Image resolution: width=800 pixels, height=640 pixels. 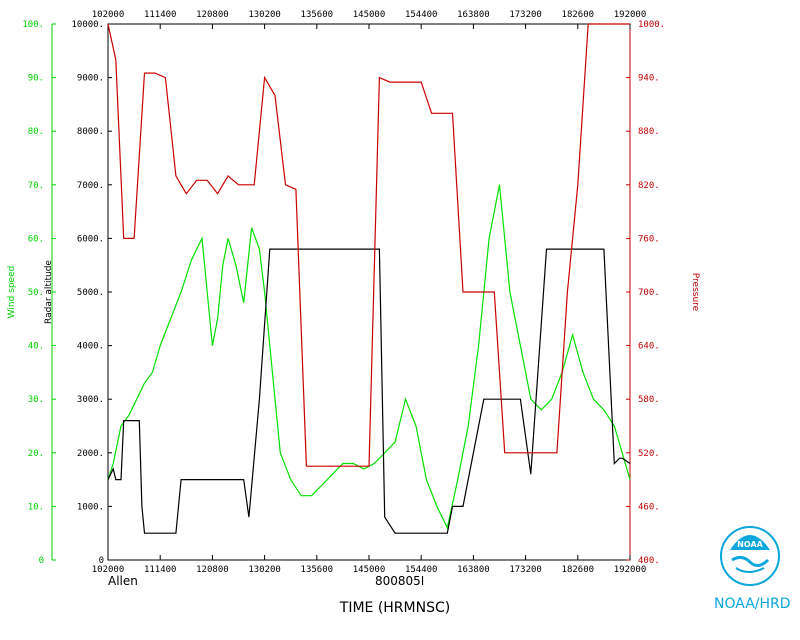 I want to click on x-axis-label: TIME (HRMNSC), so click(x=394, y=608).